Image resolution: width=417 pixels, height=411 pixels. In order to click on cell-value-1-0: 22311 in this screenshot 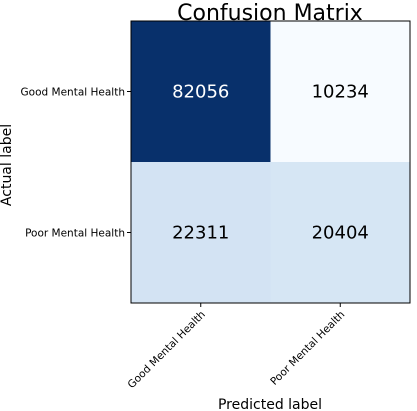, I will do `click(200, 233)`.